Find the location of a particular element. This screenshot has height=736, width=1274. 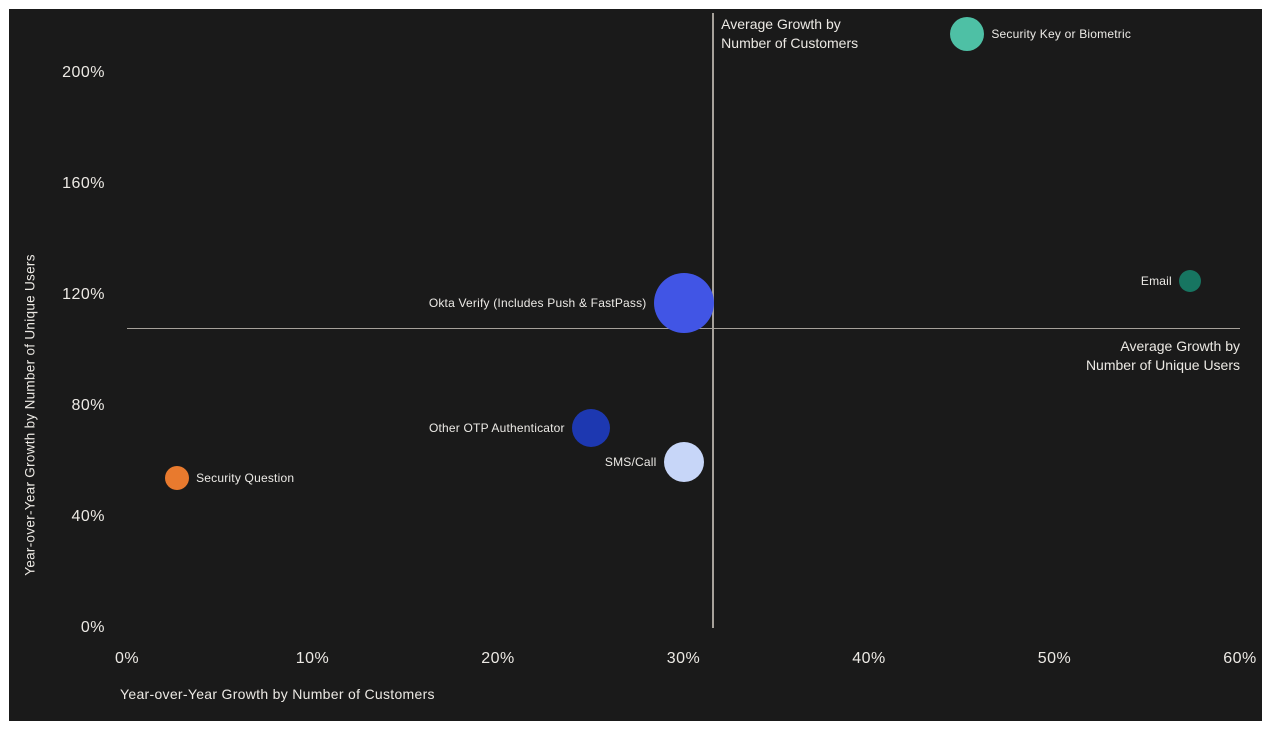

y-axis-tick-0: 0% is located at coordinates (92, 627).